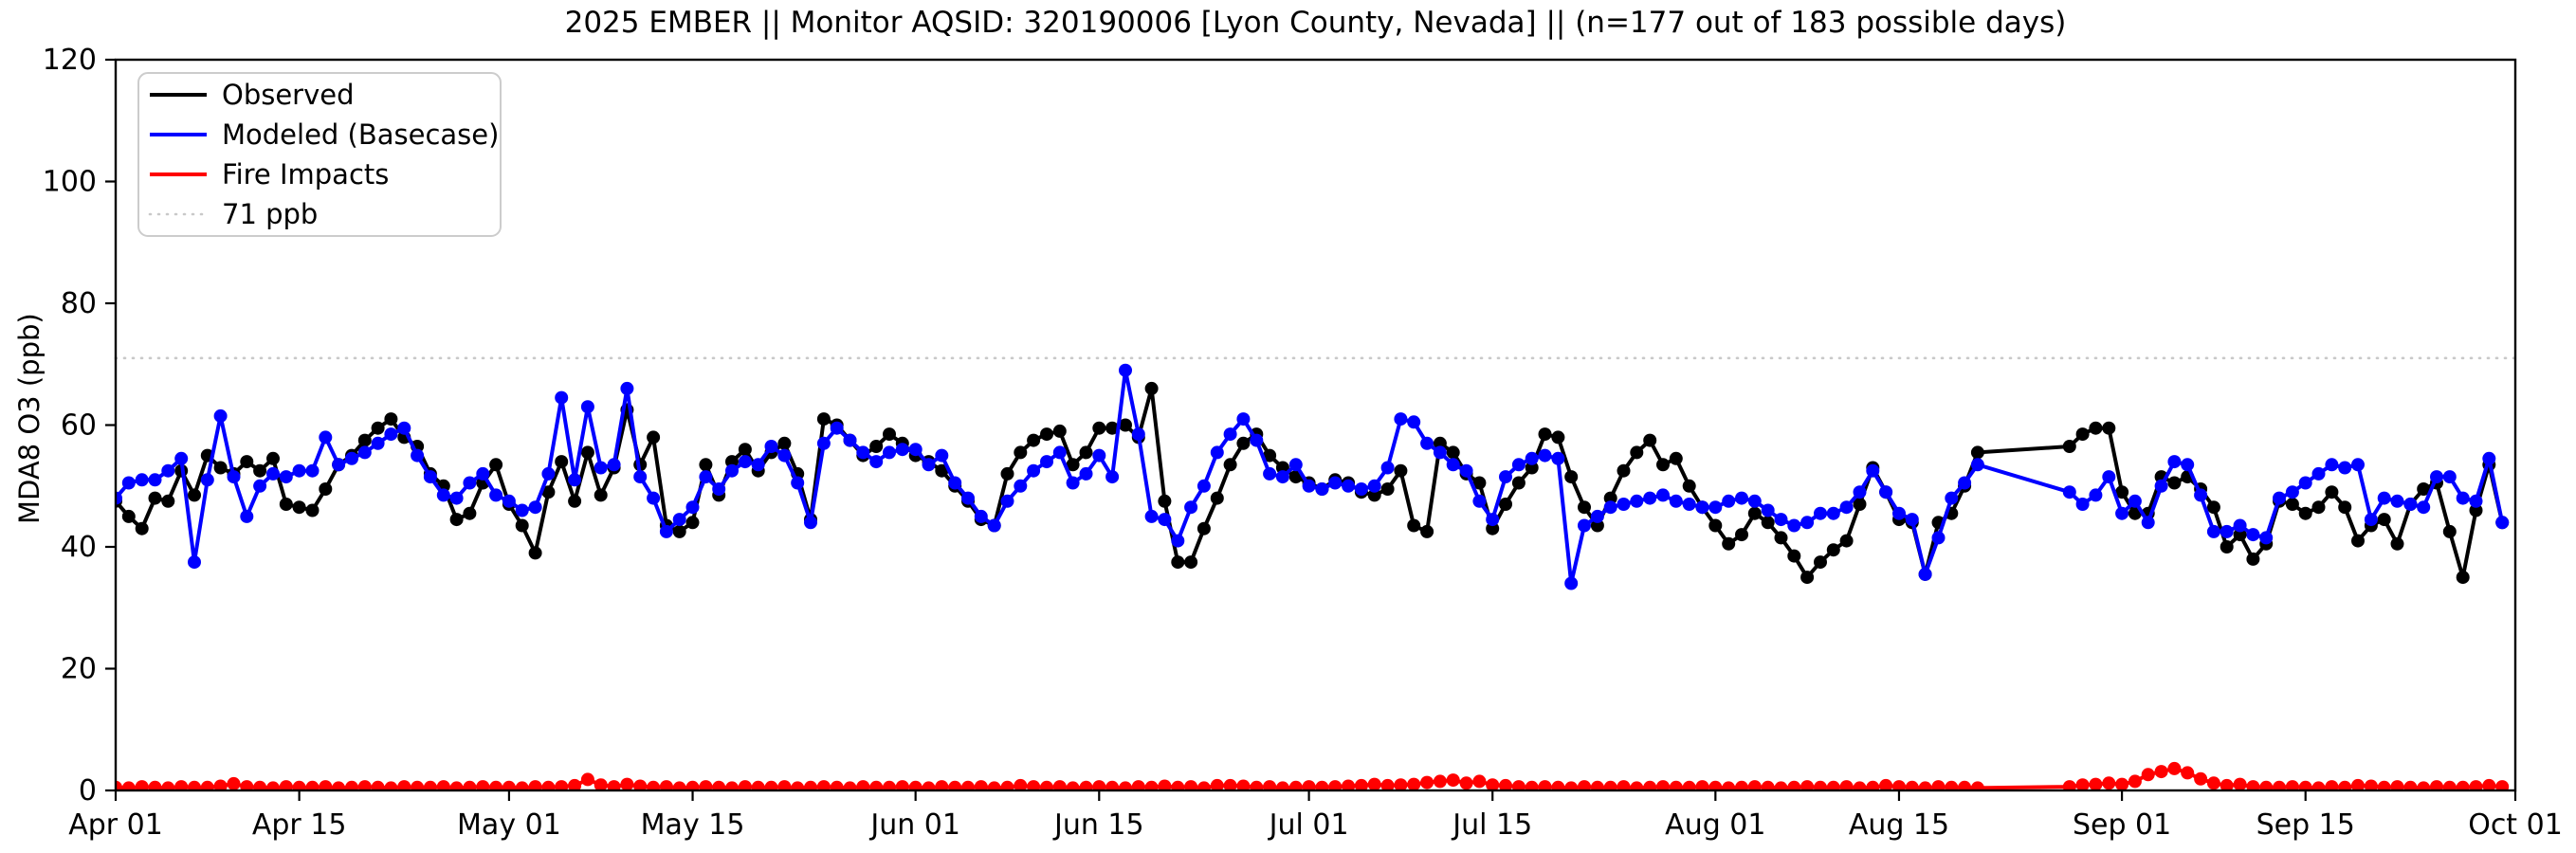  What do you see at coordinates (70, 182) in the screenshot?
I see `y-tick-label: 100` at bounding box center [70, 182].